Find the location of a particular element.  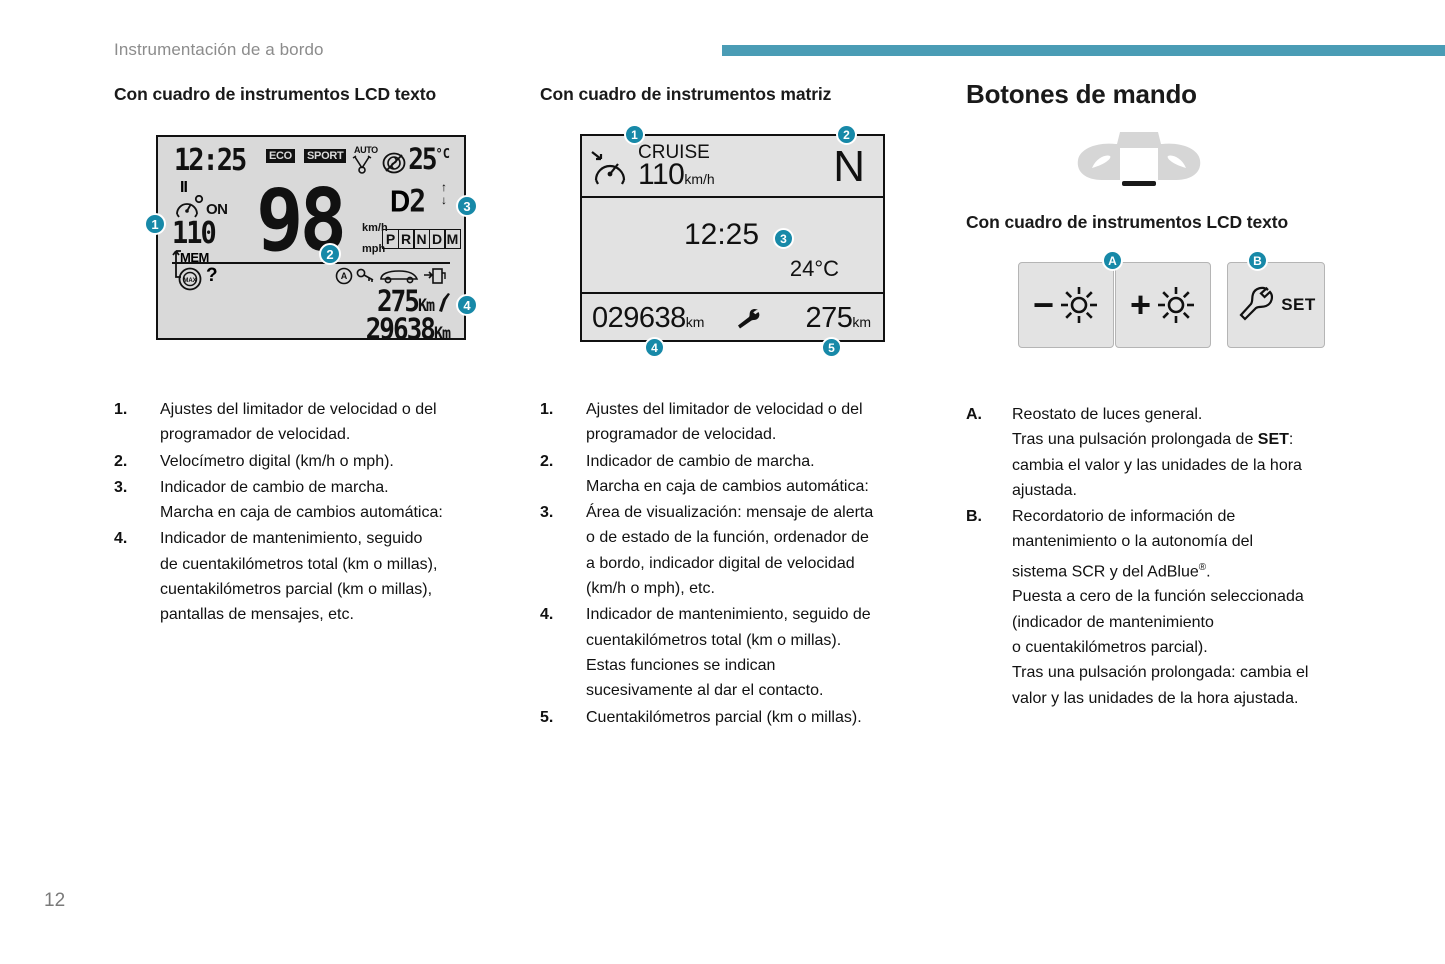

callout-5: 5 is located at coordinates (831, 347).